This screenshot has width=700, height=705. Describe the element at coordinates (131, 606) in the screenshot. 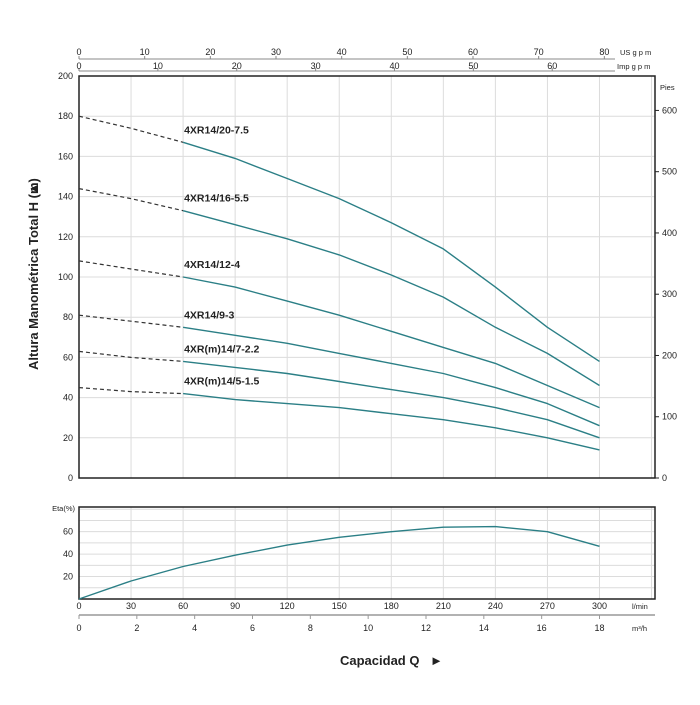

I see `x-tick-label-lmin: 30` at that location.